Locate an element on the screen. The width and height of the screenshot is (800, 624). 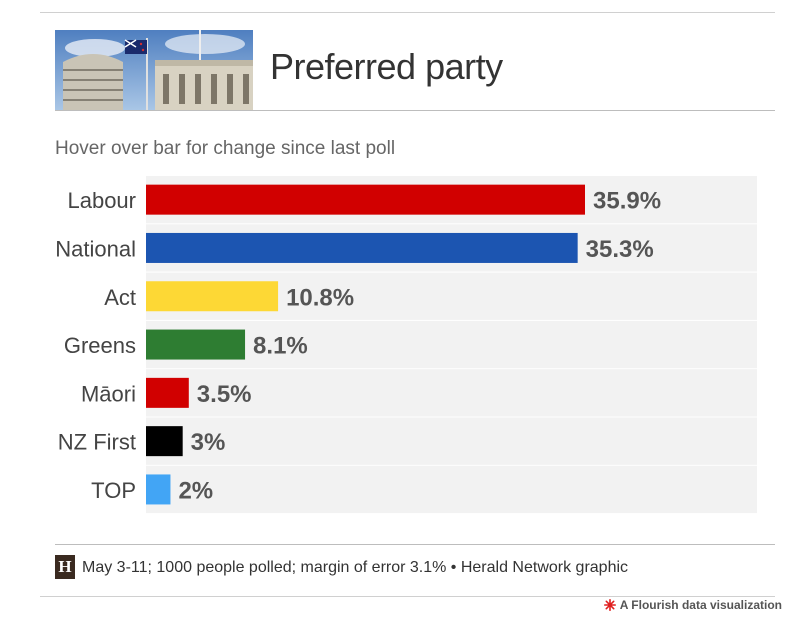
flourish-credit: A Flourish data visualization is located at coordinates (692, 605).